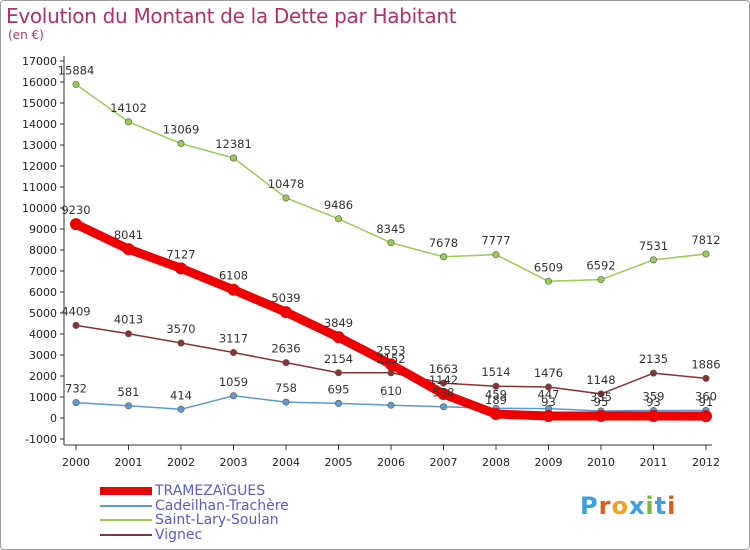 The image size is (750, 550). I want to click on data-label: 91, so click(706, 402).